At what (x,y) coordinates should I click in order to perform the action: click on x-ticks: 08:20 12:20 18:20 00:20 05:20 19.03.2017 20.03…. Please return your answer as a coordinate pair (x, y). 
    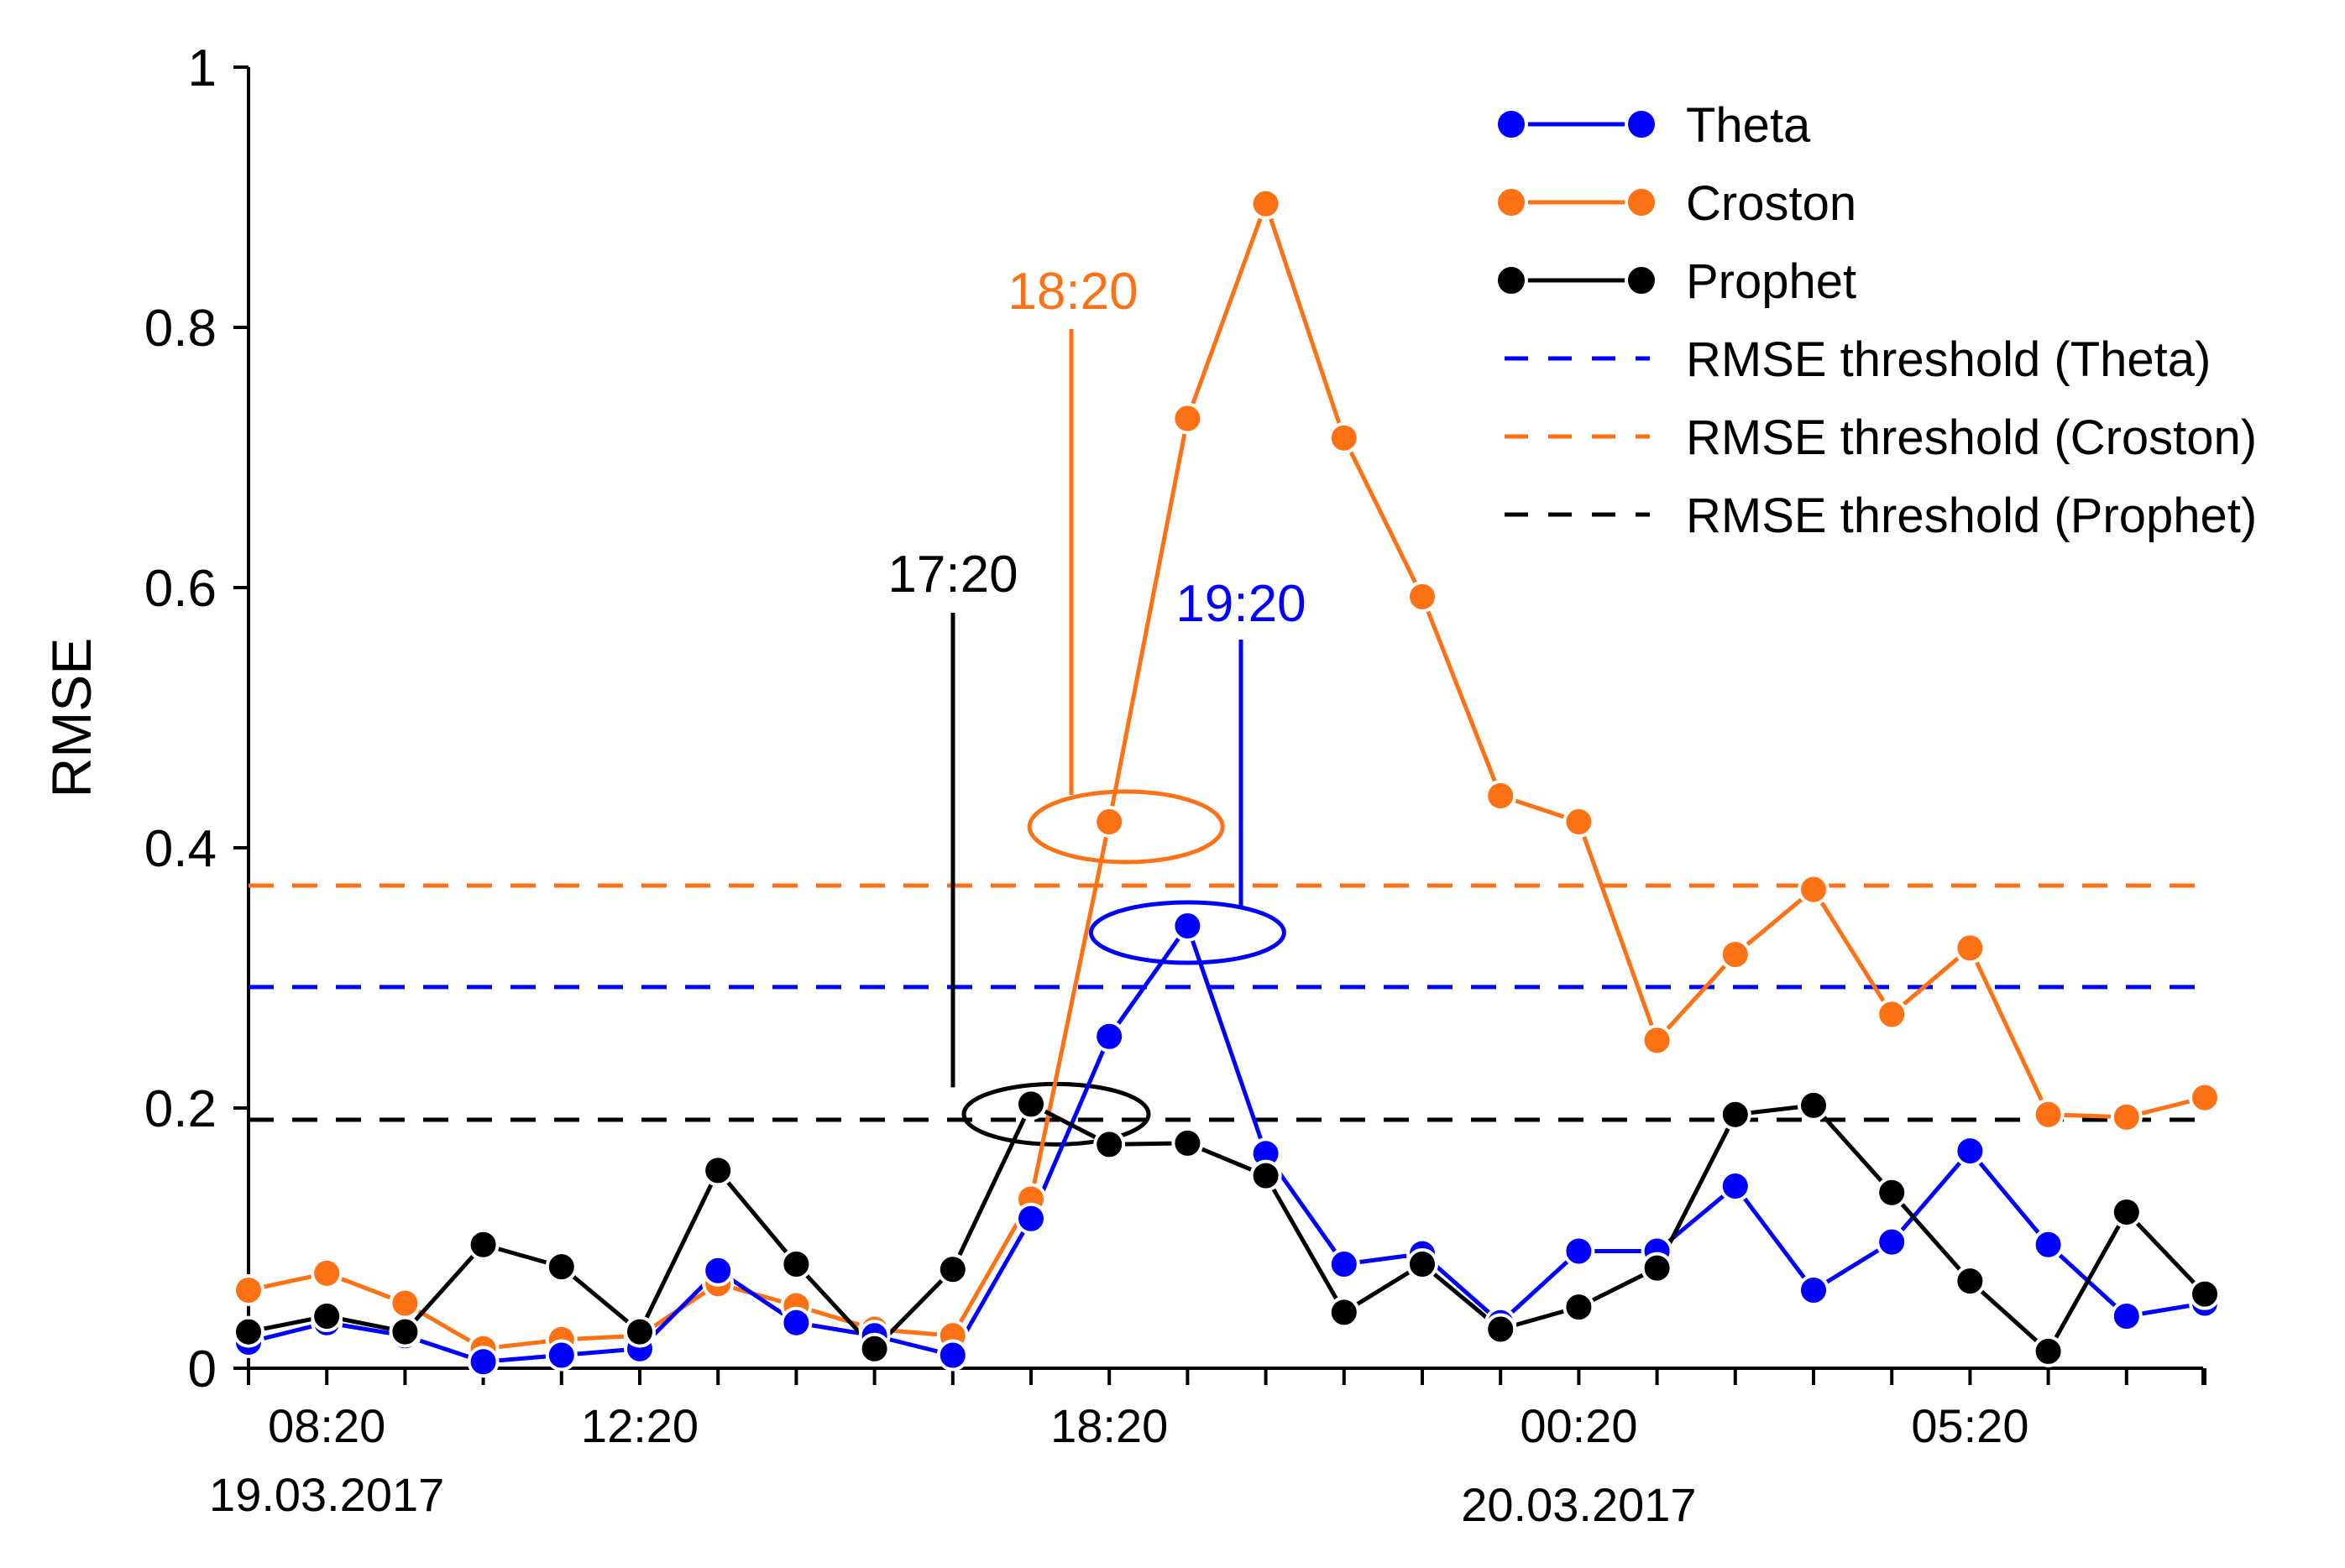
    Looking at the image, I should click on (1207, 1449).